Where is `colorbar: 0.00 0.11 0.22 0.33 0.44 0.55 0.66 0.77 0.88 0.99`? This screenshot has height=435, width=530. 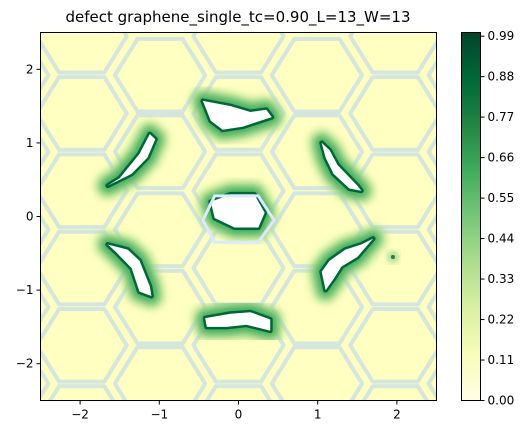 colorbar: 0.00 0.11 0.22 0.33 0.44 0.55 0.66 0.77 0.88 0.99 is located at coordinates (488, 218).